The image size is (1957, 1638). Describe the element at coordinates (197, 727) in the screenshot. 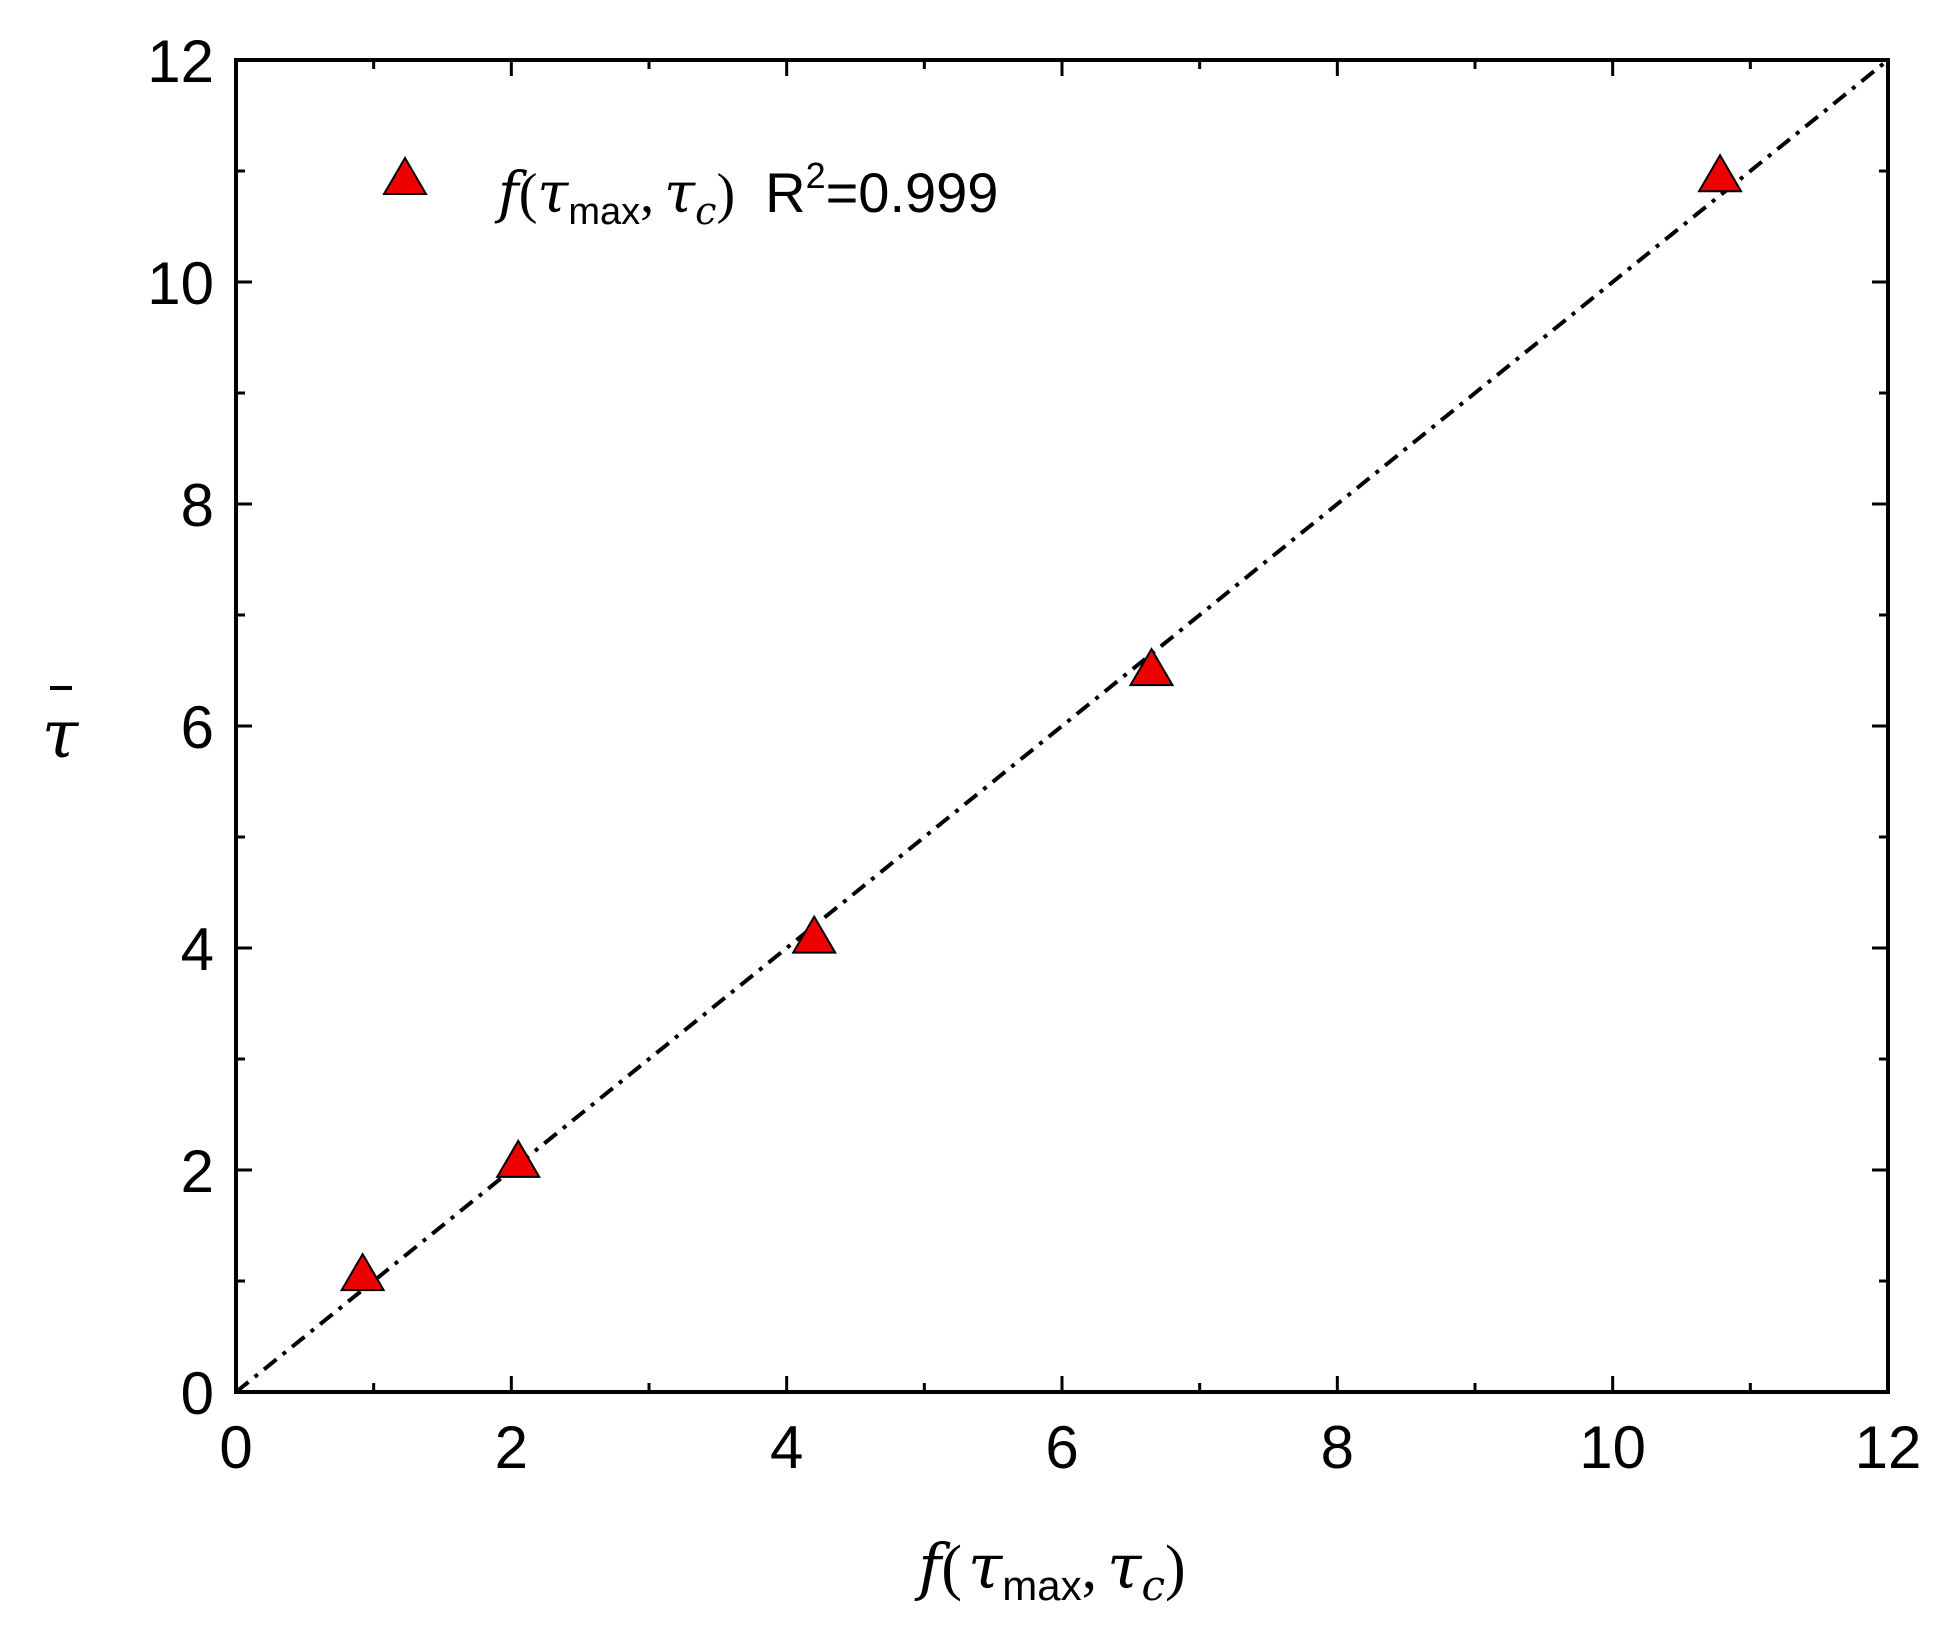

I see `y-tick-label: 6` at that location.